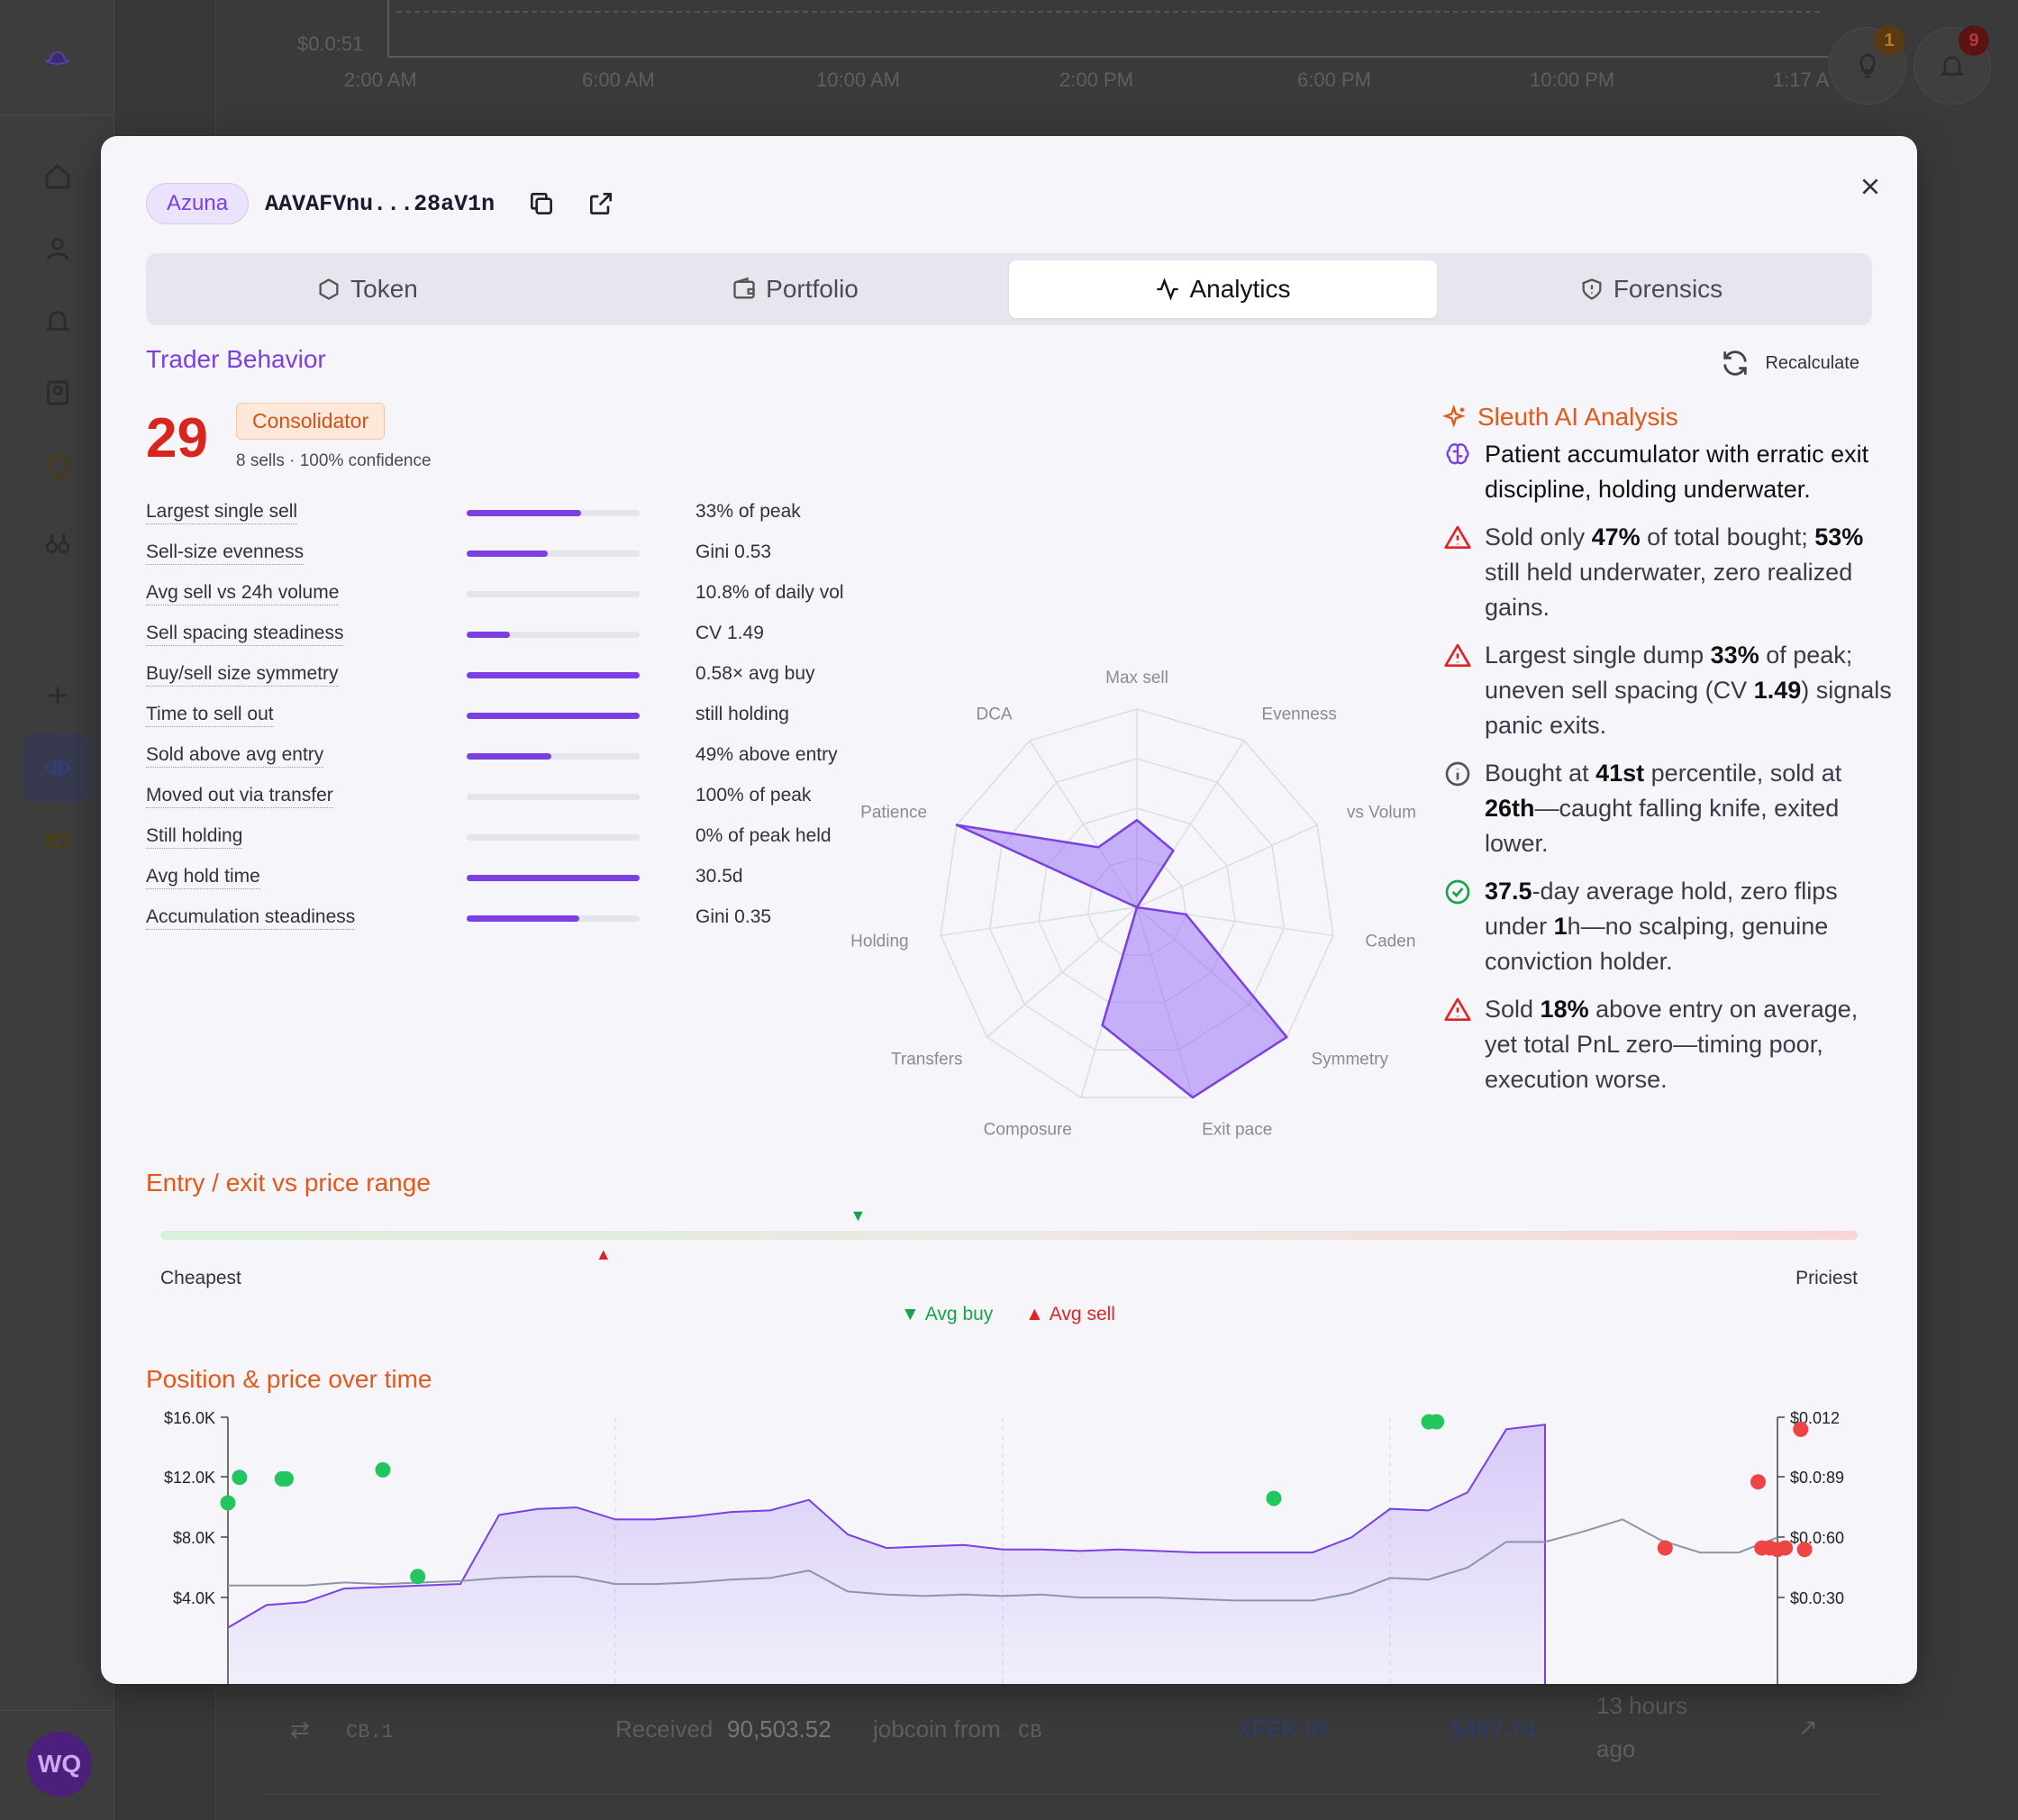 The height and width of the screenshot is (1820, 2018). Describe the element at coordinates (210, 715) in the screenshot. I see `metric-label: Time to sell out` at that location.